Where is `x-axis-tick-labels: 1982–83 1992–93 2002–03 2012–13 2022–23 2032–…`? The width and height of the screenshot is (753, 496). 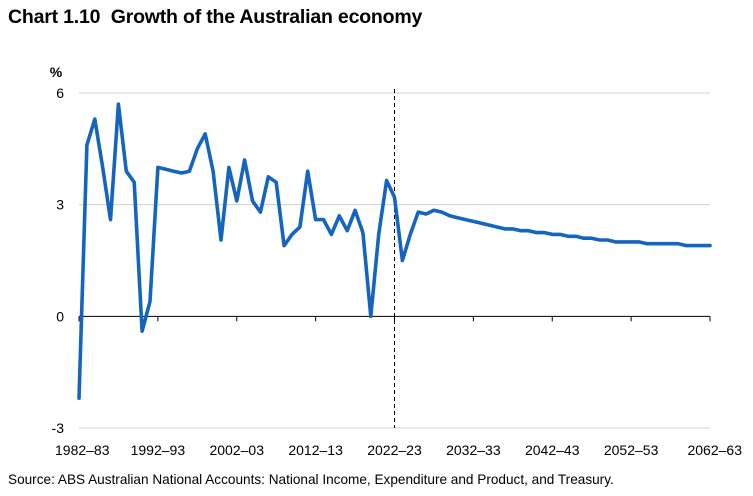
x-axis-tick-labels: 1982–83 1992–93 2002–03 2012–13 2022–23 2032–… is located at coordinates (398, 450).